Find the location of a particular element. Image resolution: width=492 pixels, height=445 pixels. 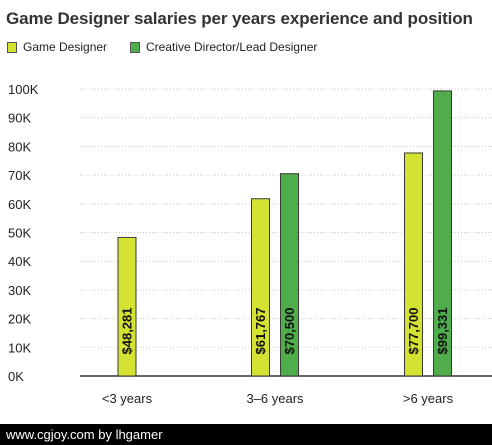

watermark-footer: www.cgjoy.com by lhgamer is located at coordinates (246, 434).